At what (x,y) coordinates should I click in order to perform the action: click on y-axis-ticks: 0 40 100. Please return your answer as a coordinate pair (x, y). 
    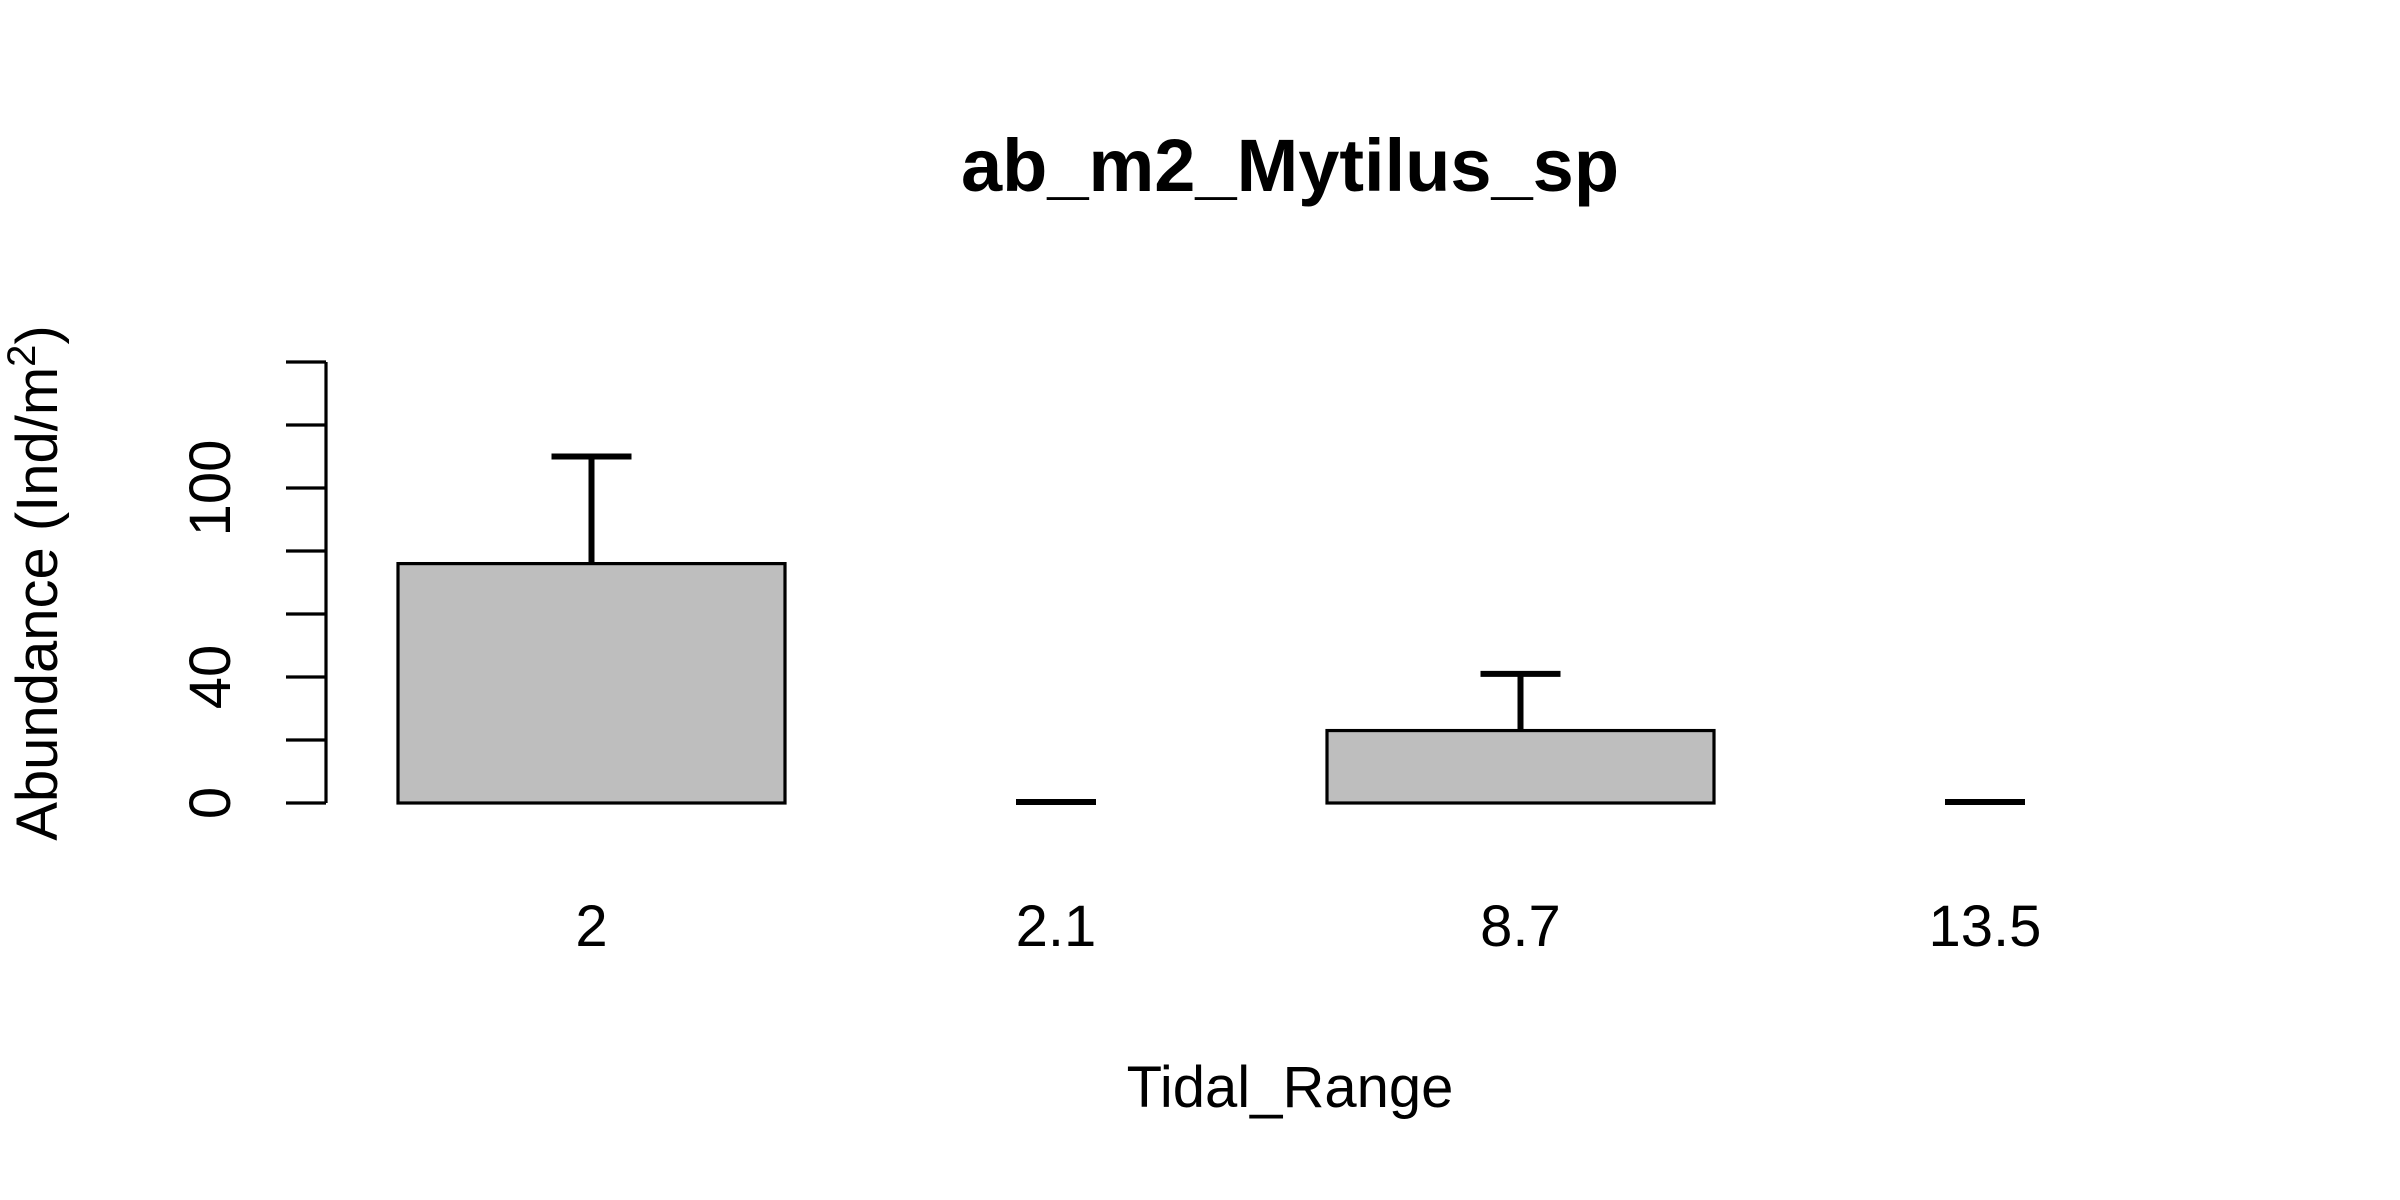
    Looking at the image, I should click on (252, 589).